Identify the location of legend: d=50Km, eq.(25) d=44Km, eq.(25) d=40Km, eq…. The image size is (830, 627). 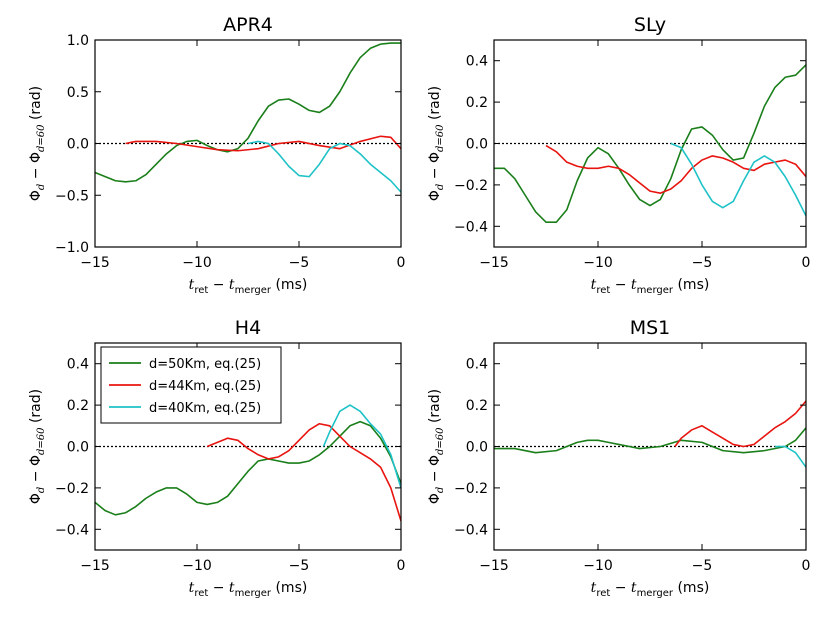
(191, 385).